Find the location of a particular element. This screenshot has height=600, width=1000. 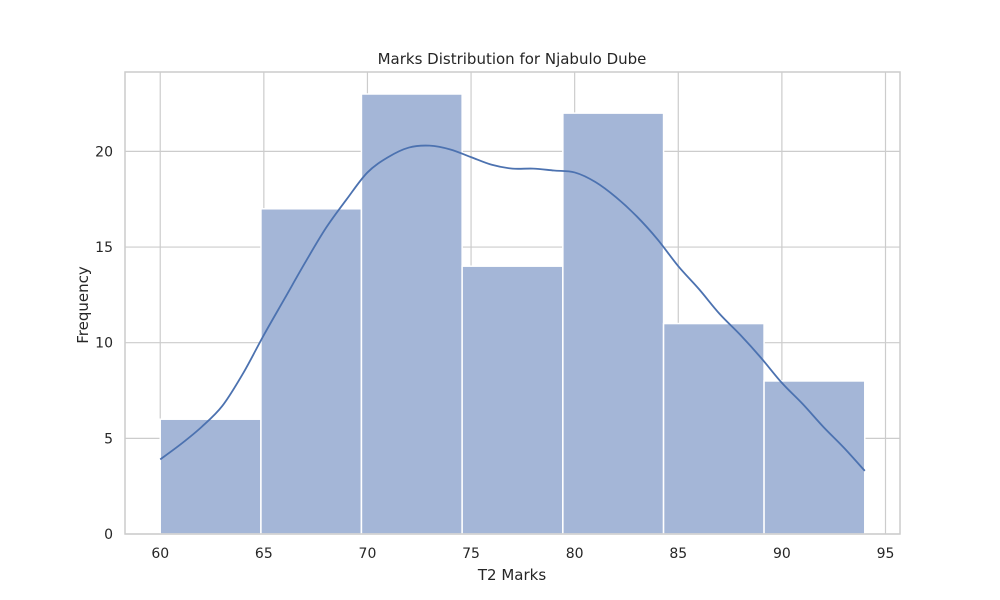

y-axis-ticks: 0 5 10 15 20 is located at coordinates (104, 343).